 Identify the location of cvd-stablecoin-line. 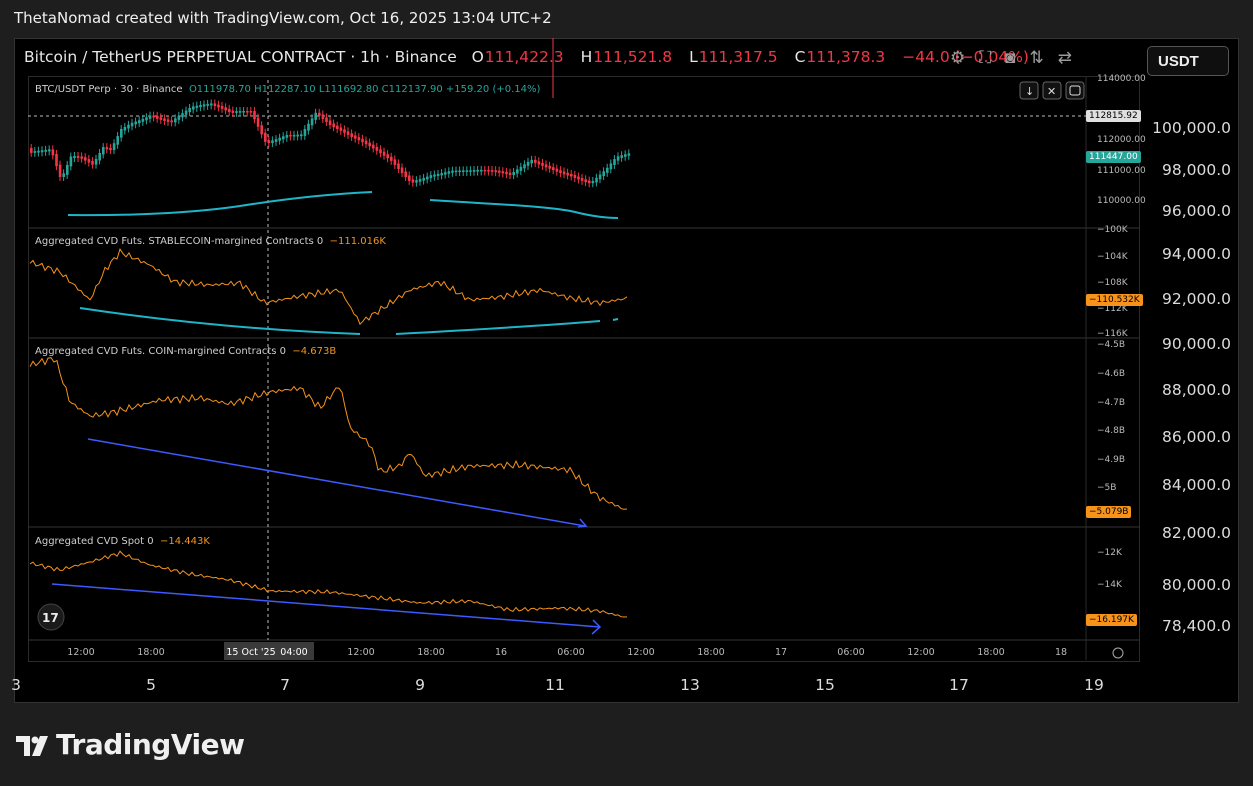
(328, 287).